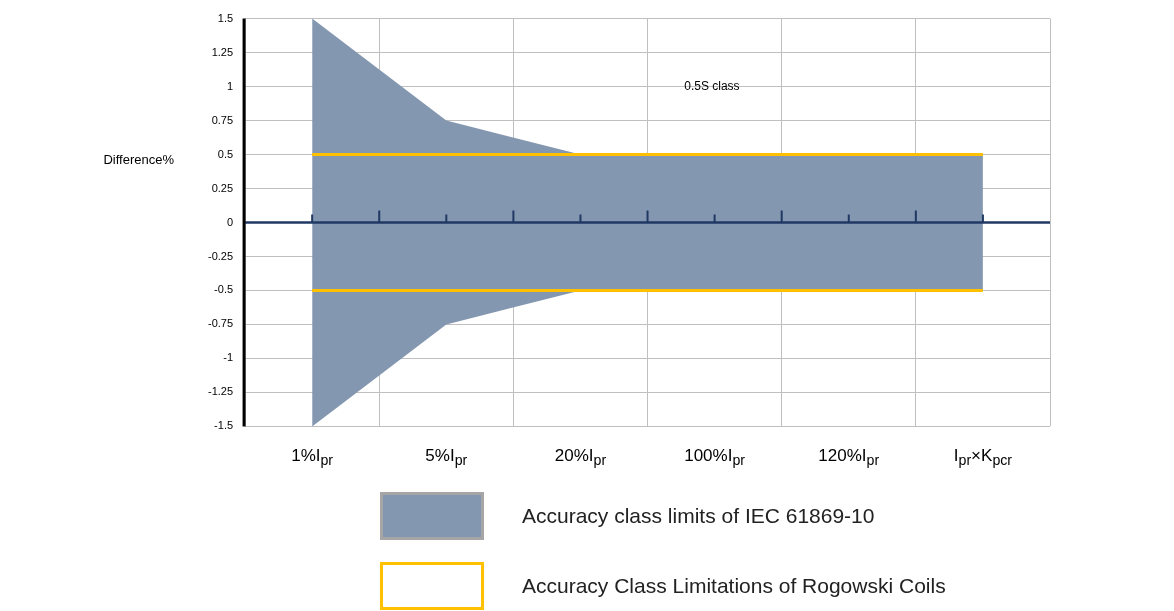 Image resolution: width=1174 pixels, height=611 pixels. Describe the element at coordinates (312, 457) in the screenshot. I see `x-tick-label: 1%I$_{pr}$` at that location.